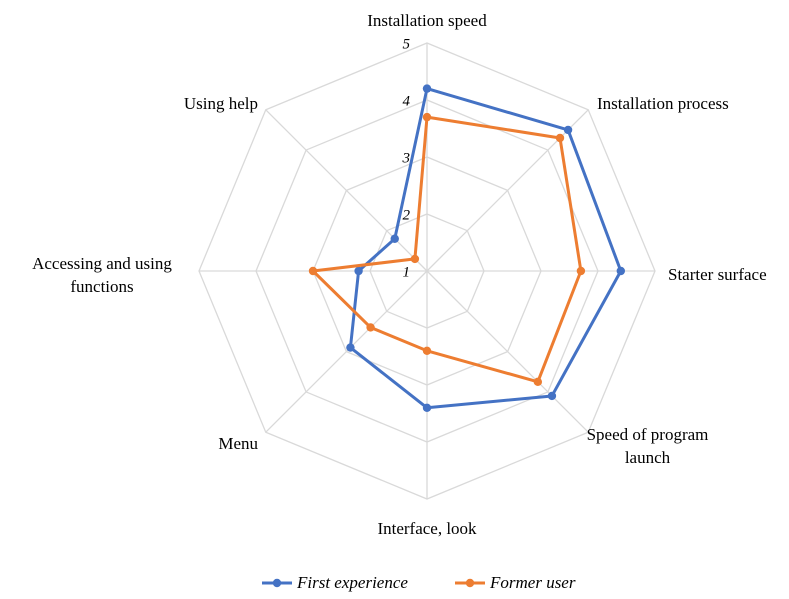  What do you see at coordinates (220, 103) in the screenshot?
I see `category-label: Using help` at bounding box center [220, 103].